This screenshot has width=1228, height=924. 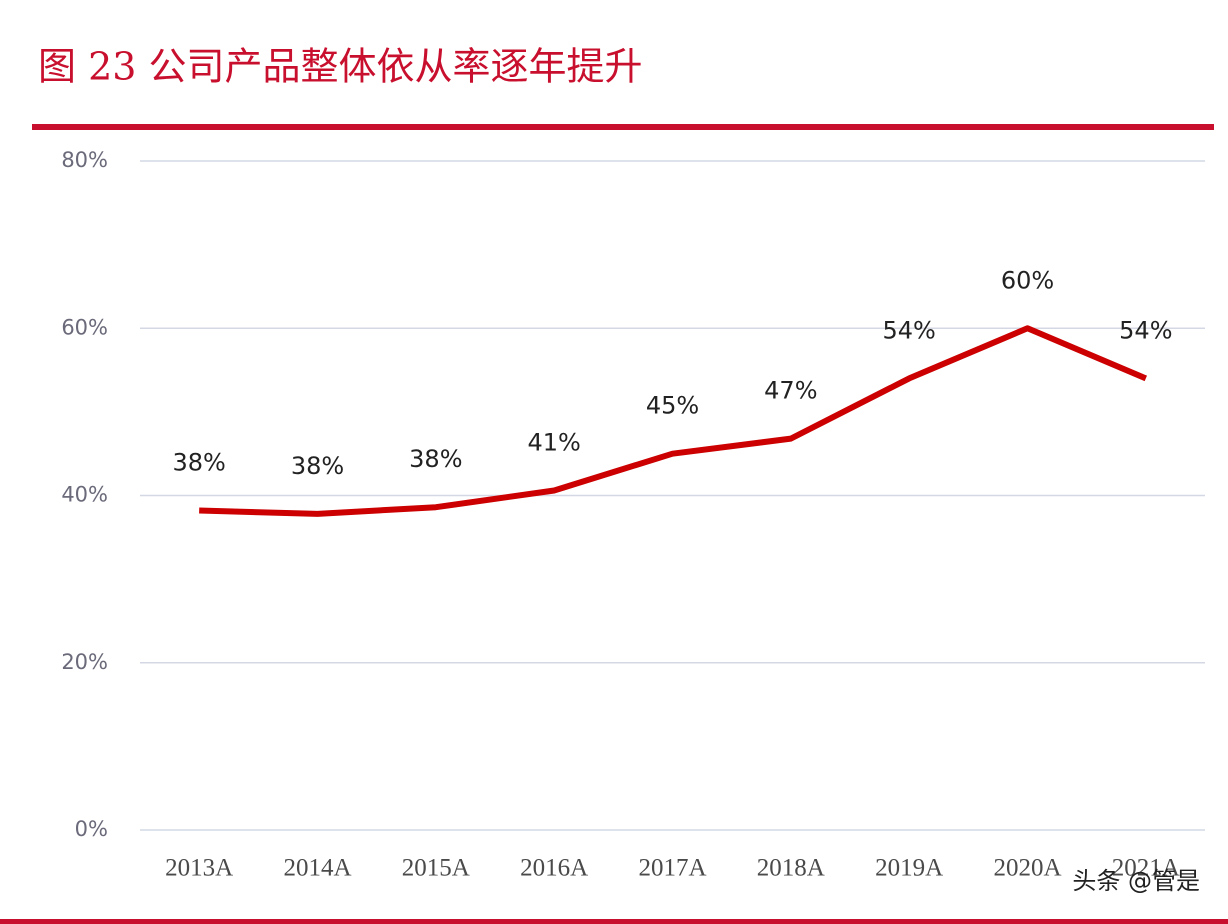 I want to click on y-tick-label: 20%, so click(x=84, y=662).